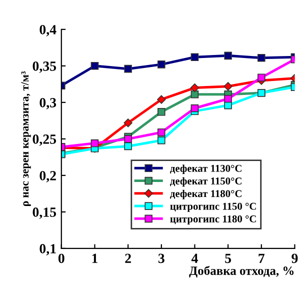 This screenshot has width=307, height=294. What do you see at coordinates (128, 258) in the screenshot?
I see `x-tick-label: 2` at bounding box center [128, 258].